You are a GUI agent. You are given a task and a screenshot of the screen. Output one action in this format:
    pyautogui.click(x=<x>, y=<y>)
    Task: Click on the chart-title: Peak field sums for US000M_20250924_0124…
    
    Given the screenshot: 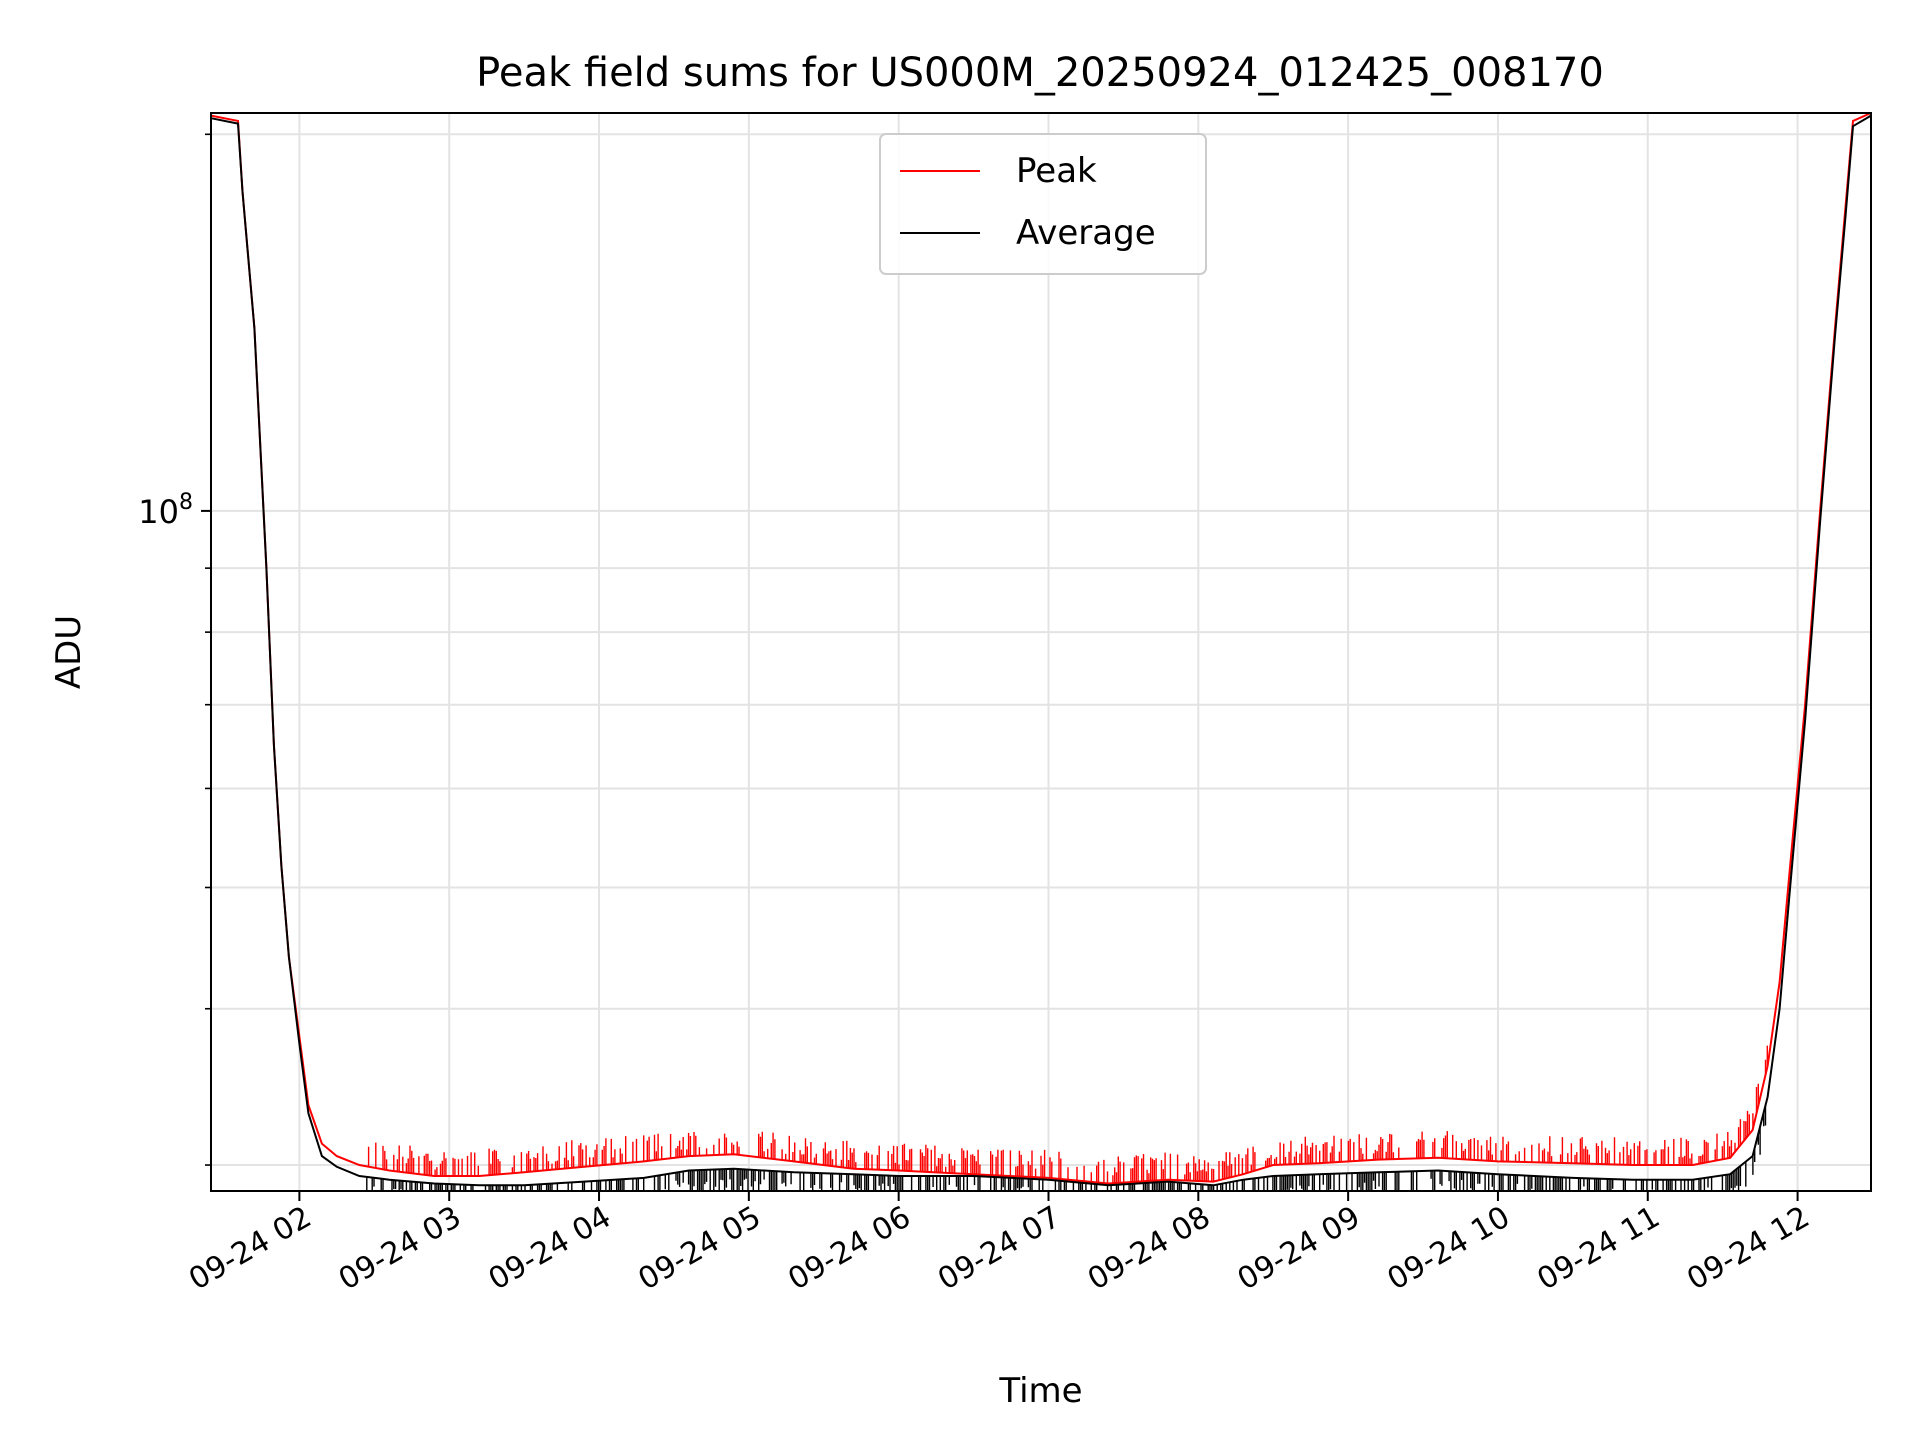 What is the action you would take?
    pyautogui.click(x=1040, y=73)
    